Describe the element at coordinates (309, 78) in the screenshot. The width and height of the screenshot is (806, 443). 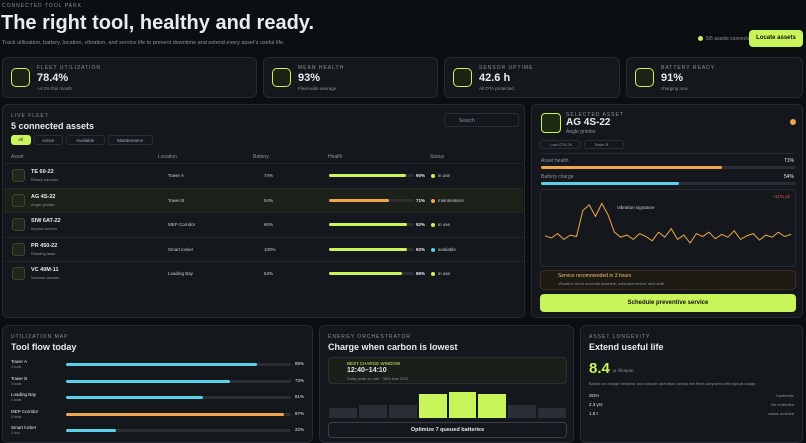
I see `kpi-value: 93%` at that location.